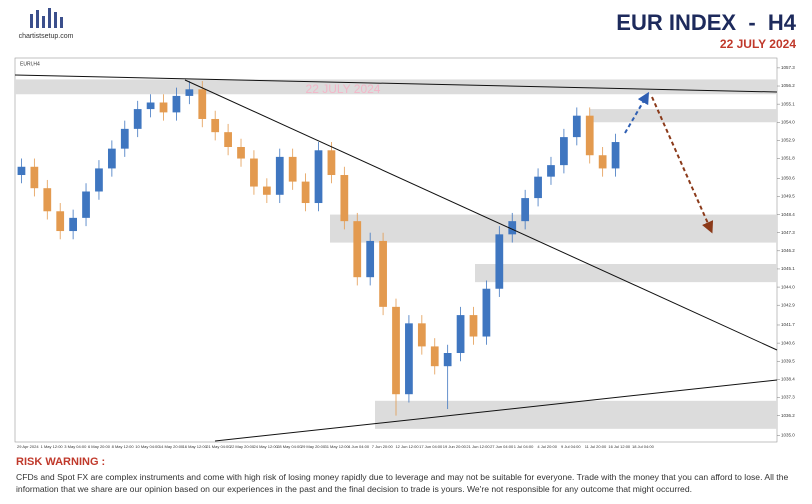  What do you see at coordinates (46, 18) in the screenshot?
I see `logo` at bounding box center [46, 18].